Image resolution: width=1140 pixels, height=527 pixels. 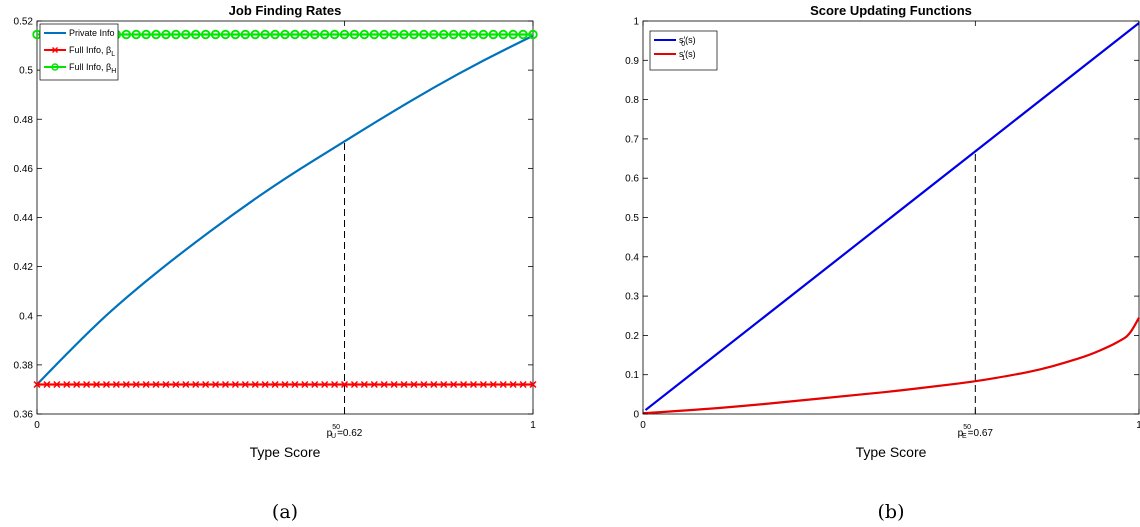 I want to click on legend-label: s′0(s), so click(x=687, y=41).